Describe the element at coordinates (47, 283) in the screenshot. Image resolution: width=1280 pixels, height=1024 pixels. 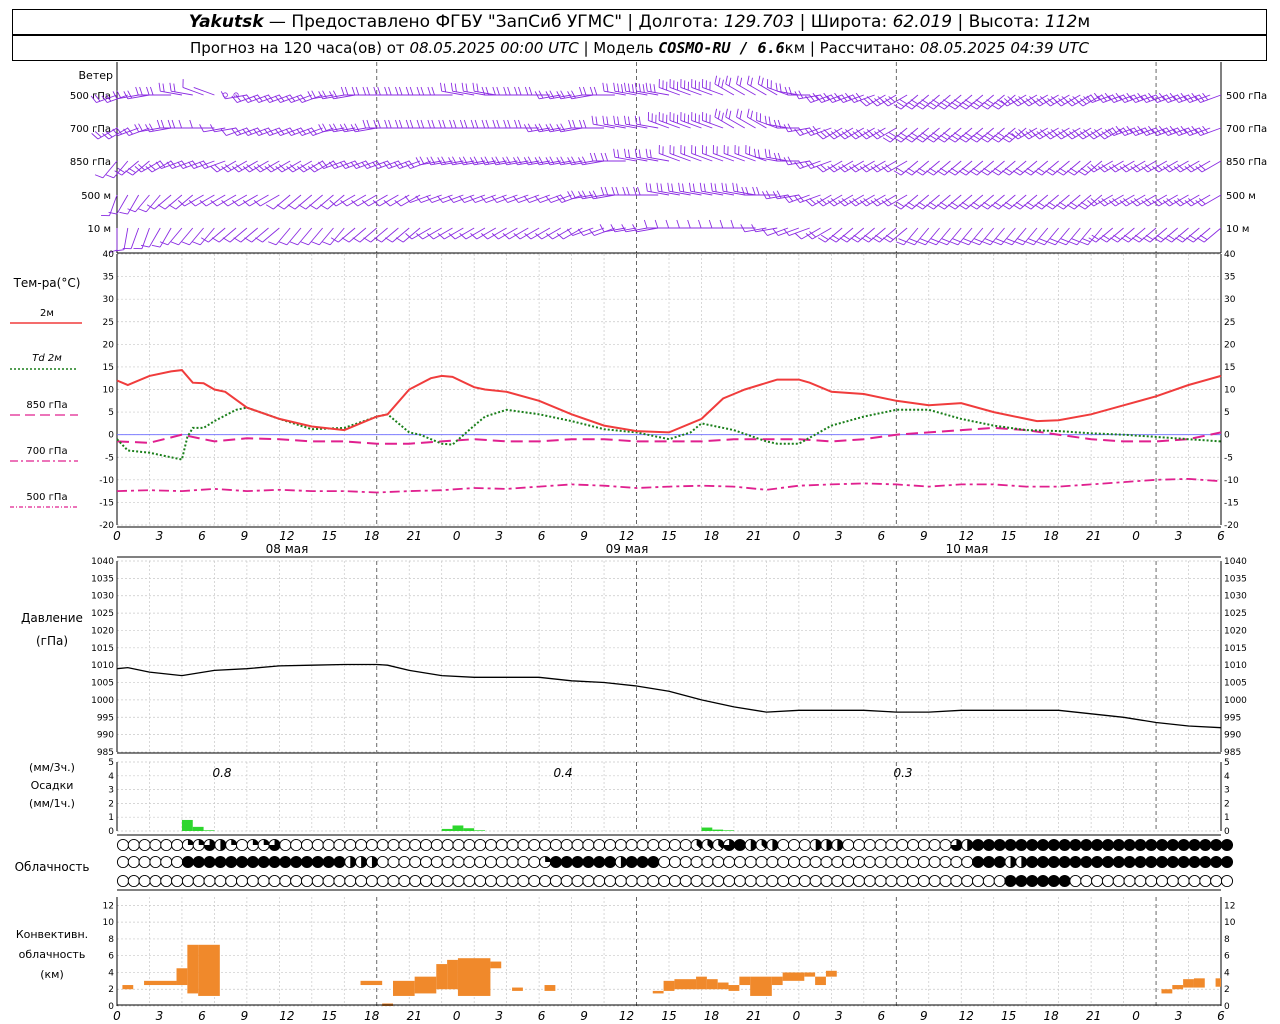
I see `temperature-title: Тем-ра(°С)` at that location.